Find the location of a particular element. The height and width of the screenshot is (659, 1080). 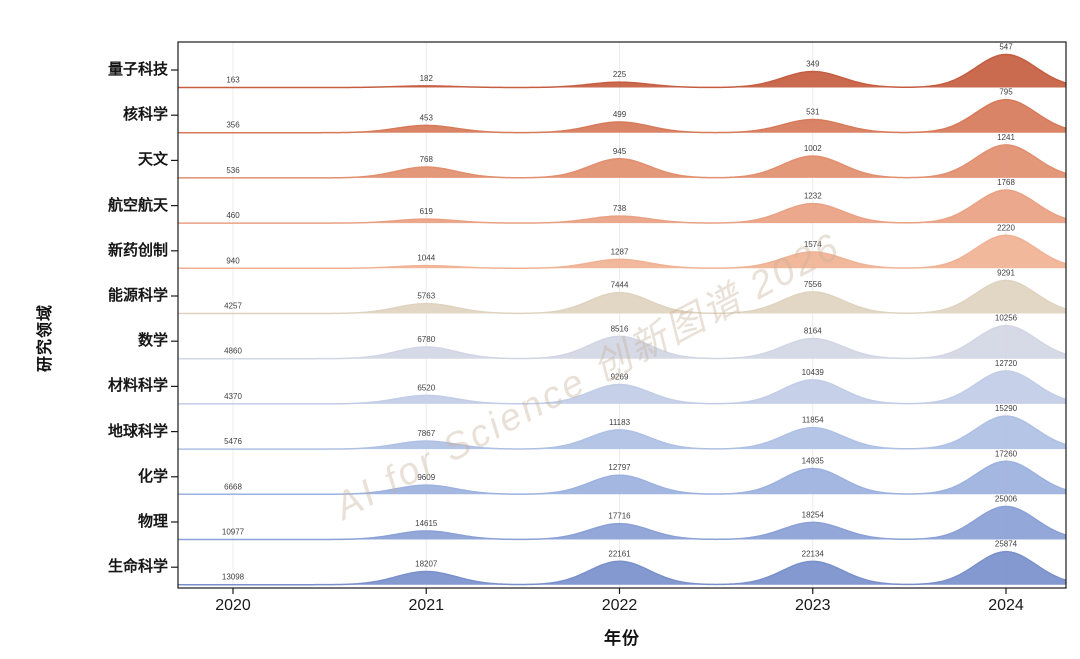

value-label-quantum-technology-2024: 547 is located at coordinates (1006, 47).